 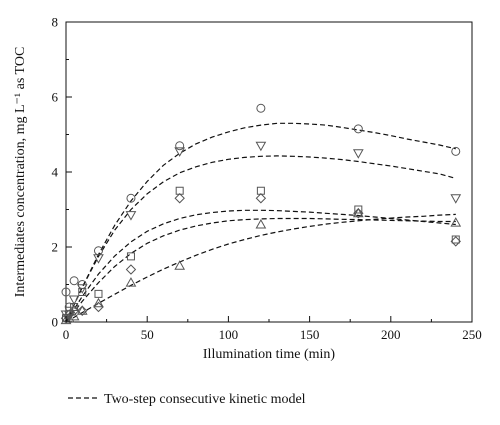 I want to click on y-axis: 0 2 4 6 8, so click(x=62, y=172).